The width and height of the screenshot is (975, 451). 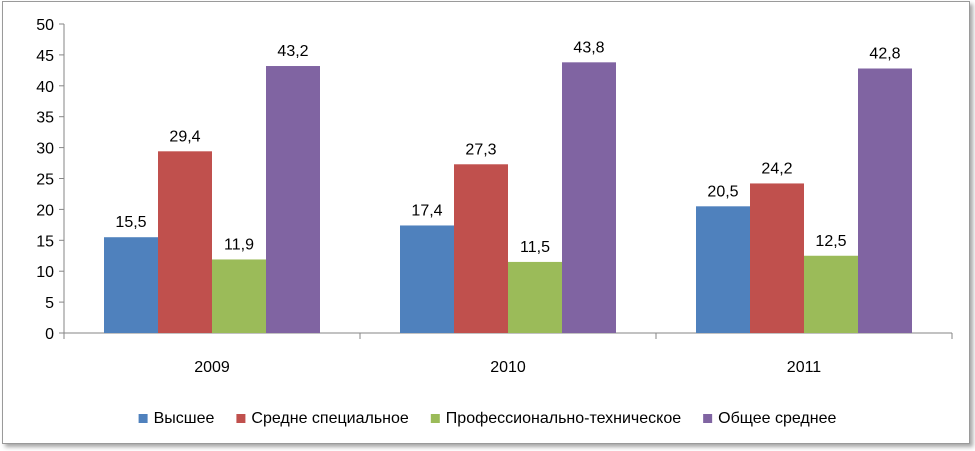 What do you see at coordinates (49, 334) in the screenshot?
I see `y-tick-label: 0` at bounding box center [49, 334].